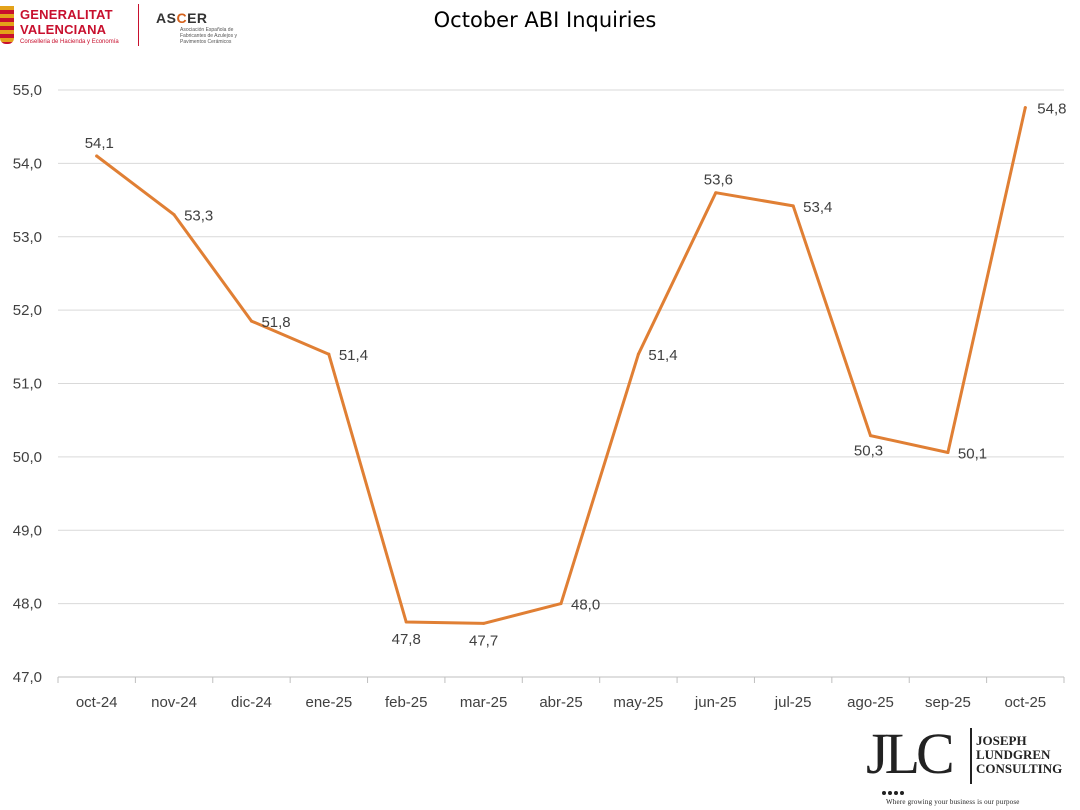 The width and height of the screenshot is (1080, 810). What do you see at coordinates (27, 237) in the screenshot?
I see `y-tick-label: 53,0` at bounding box center [27, 237].